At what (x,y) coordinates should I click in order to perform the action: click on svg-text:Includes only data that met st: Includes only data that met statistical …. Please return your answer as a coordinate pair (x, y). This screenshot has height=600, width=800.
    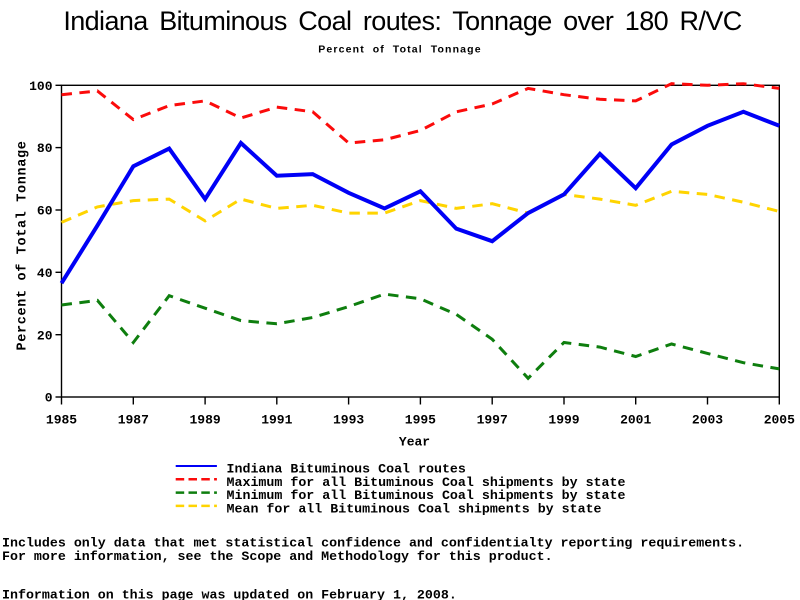
    Looking at the image, I should click on (373, 543).